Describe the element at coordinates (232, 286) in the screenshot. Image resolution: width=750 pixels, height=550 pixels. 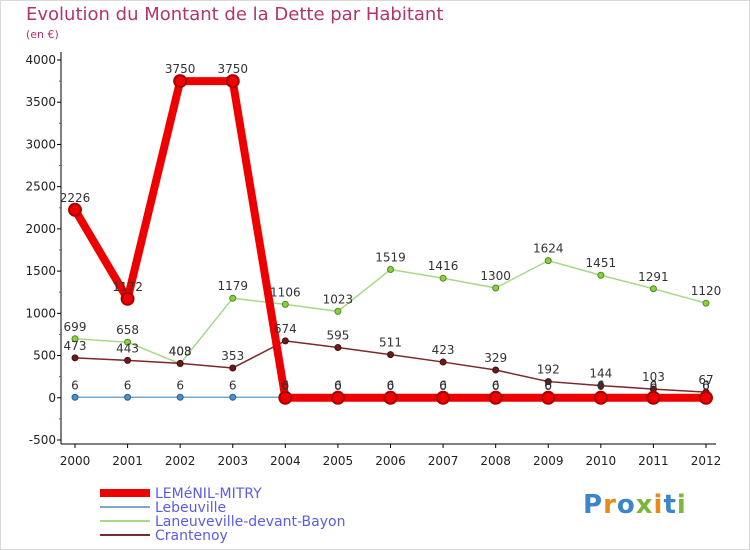
I see `data-label: 1179` at that location.